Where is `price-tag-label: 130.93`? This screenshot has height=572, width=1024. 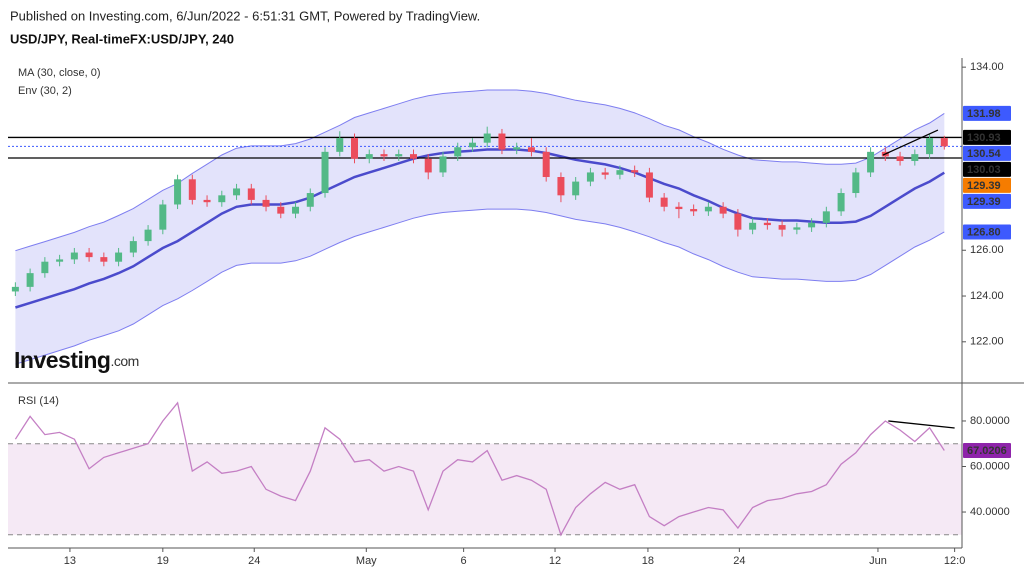 price-tag-label: 130.93 is located at coordinates (984, 138).